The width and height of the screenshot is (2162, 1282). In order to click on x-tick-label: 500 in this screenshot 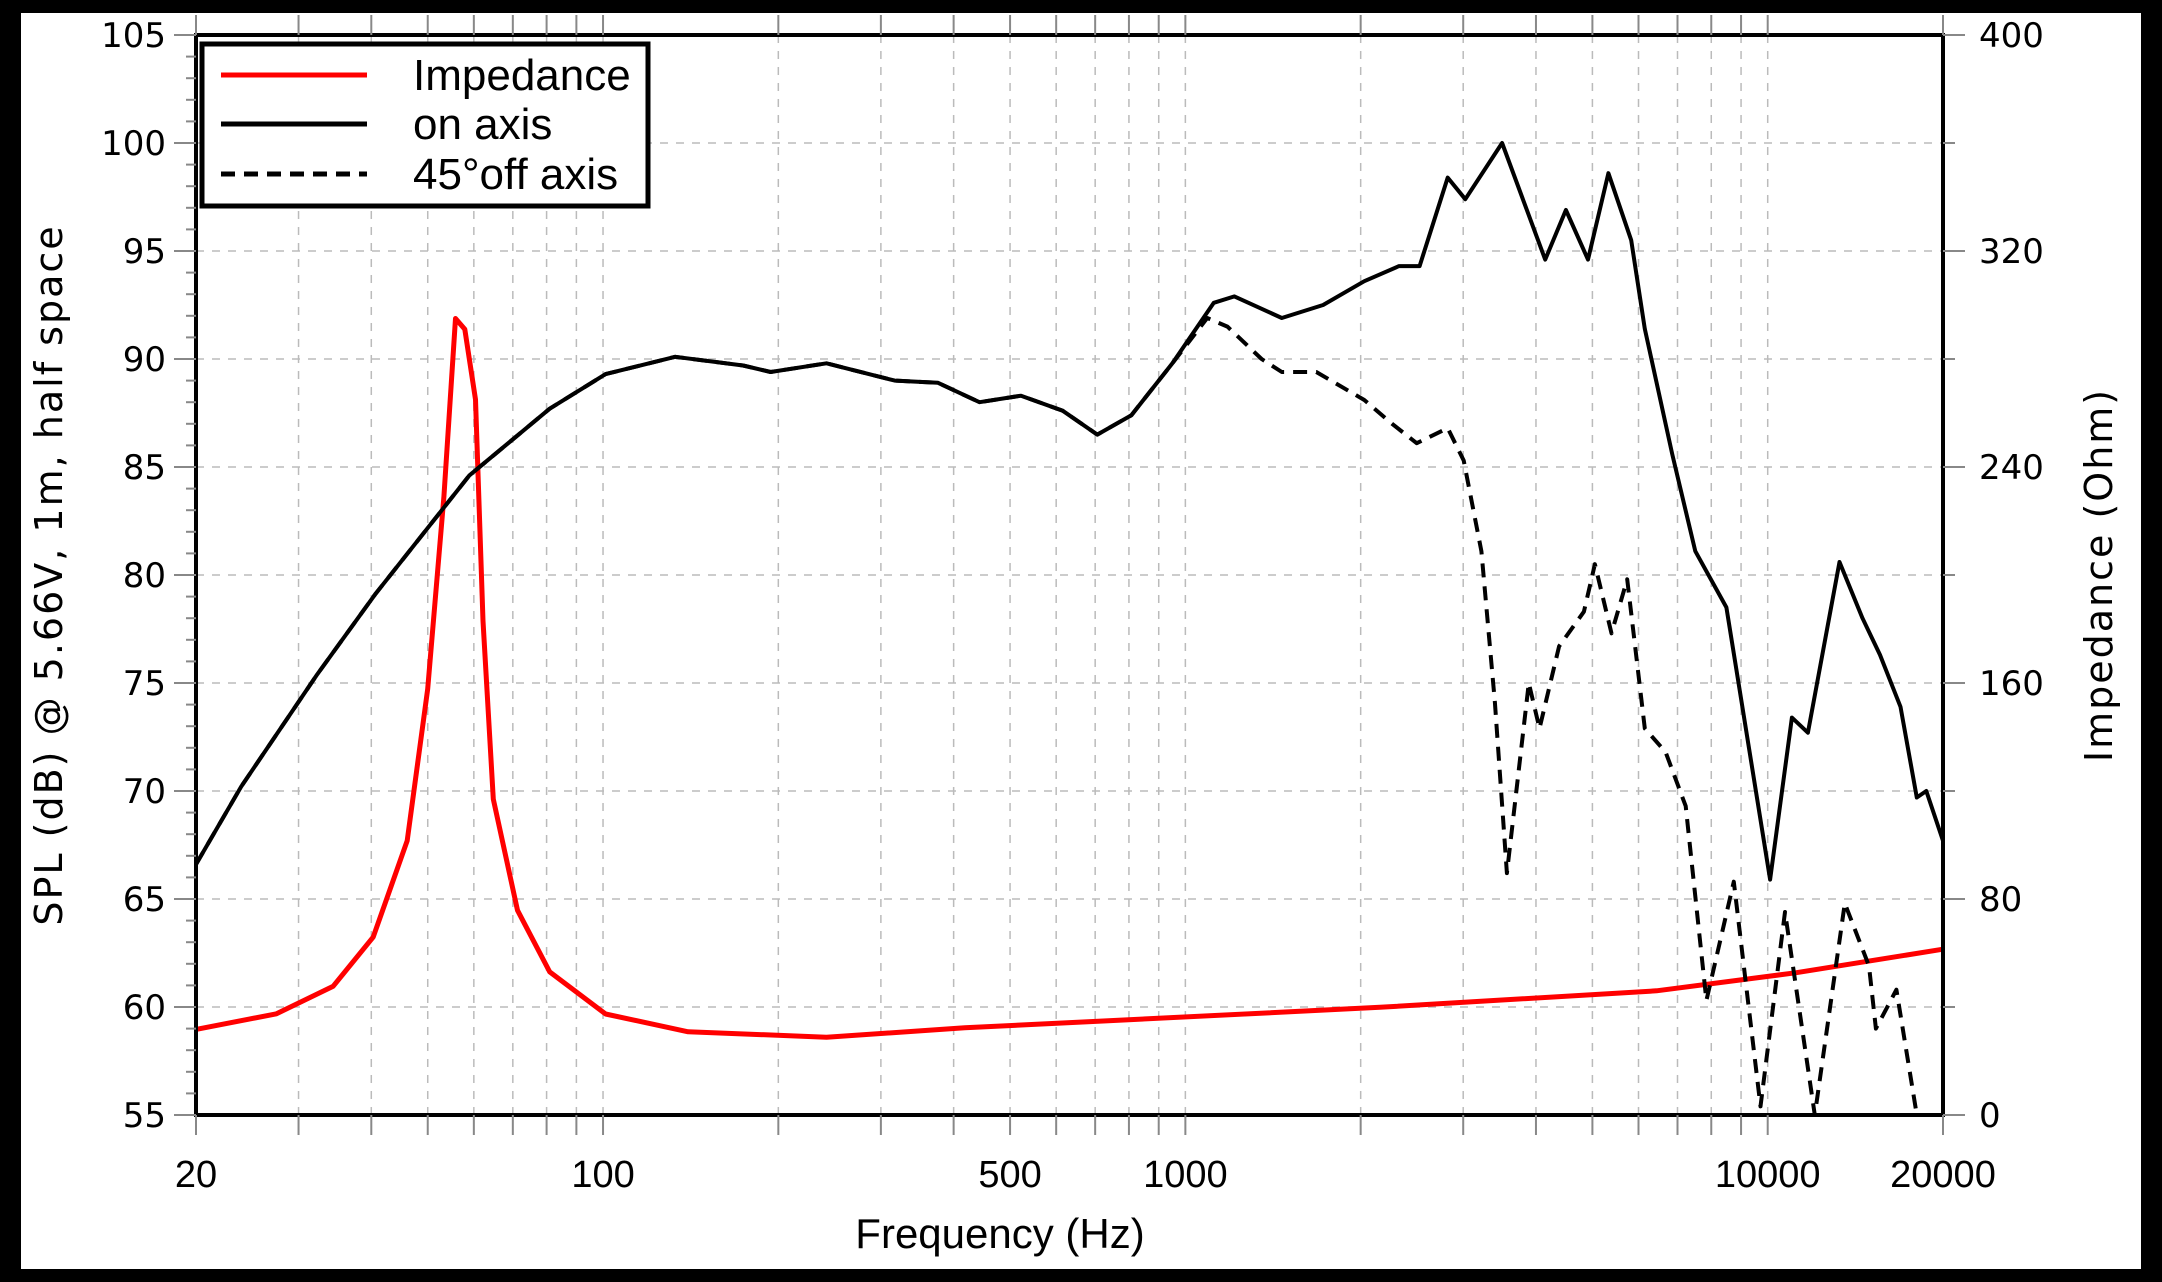, I will do `click(1009, 1175)`.